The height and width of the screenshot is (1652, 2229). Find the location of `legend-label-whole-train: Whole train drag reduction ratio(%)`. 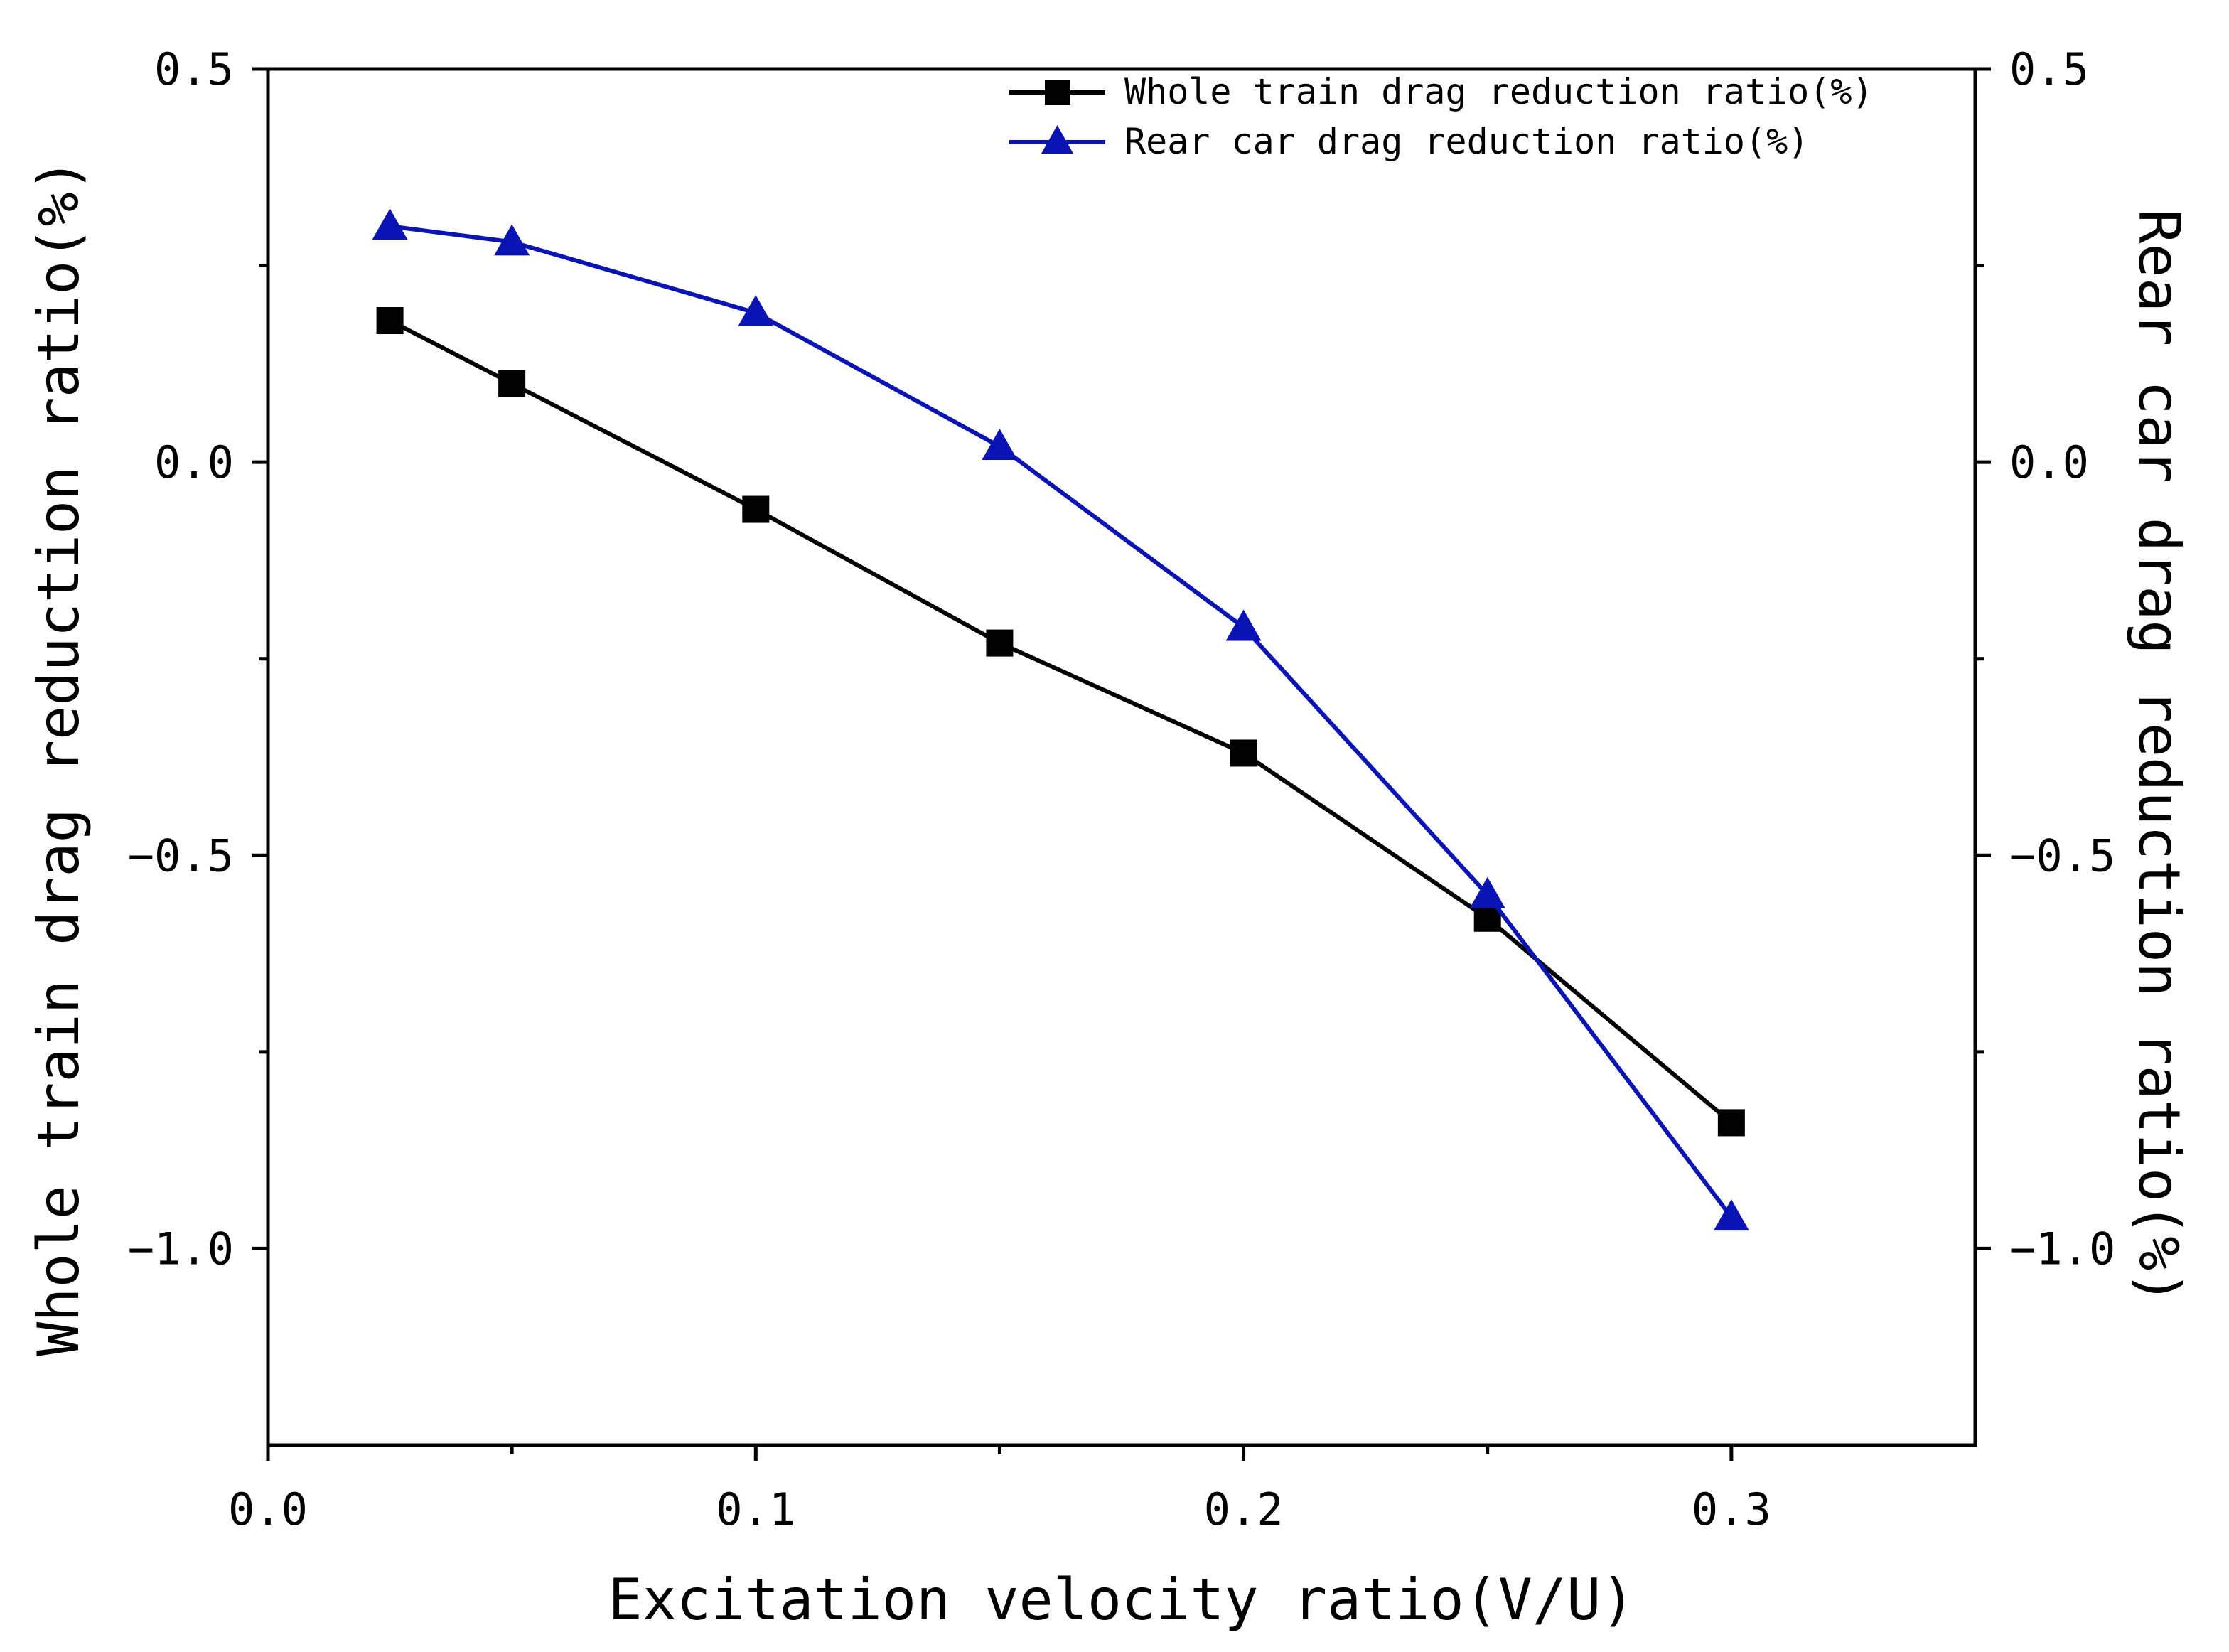

legend-label-whole-train: Whole train drag reduction ratio(%) is located at coordinates (1499, 91).